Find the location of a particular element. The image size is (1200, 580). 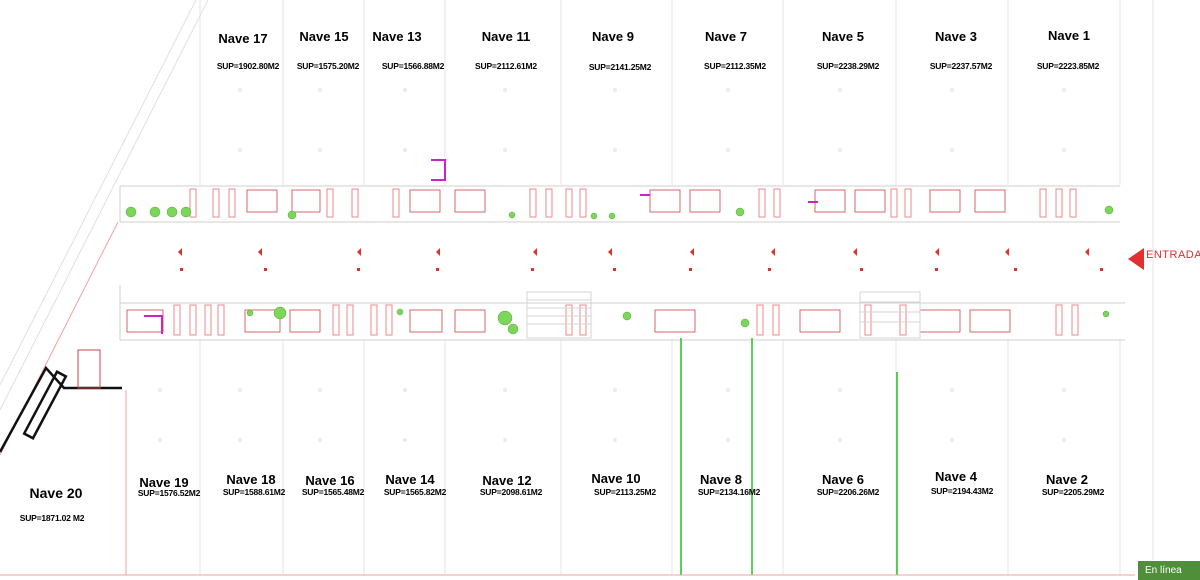

entrada-label: ENTRADA is located at coordinates (1173, 255).